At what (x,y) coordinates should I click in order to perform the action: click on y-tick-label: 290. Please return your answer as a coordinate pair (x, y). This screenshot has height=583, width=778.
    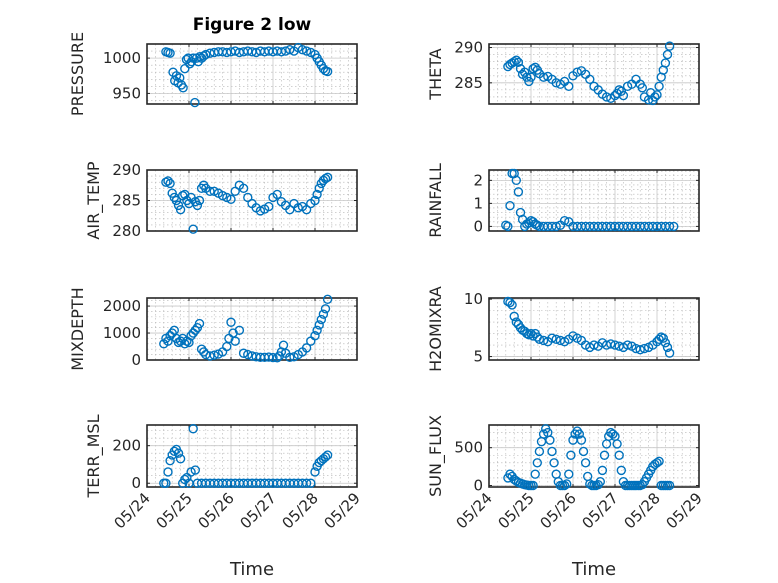
    Looking at the image, I should click on (468, 48).